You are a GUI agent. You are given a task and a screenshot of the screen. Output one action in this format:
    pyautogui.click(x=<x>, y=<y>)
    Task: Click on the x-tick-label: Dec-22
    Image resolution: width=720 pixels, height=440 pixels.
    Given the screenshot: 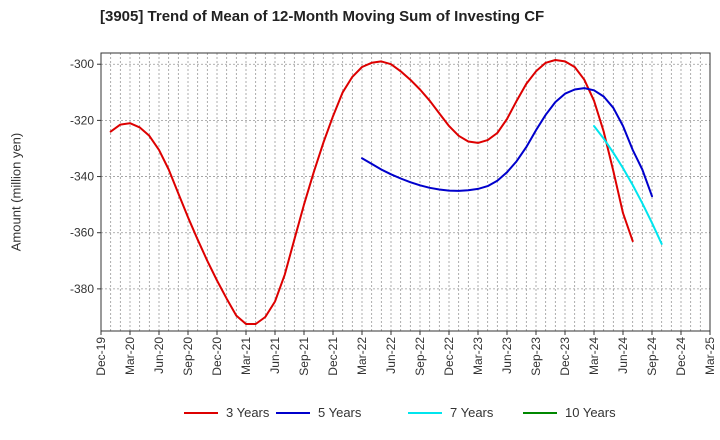 What is the action you would take?
    pyautogui.click(x=449, y=356)
    